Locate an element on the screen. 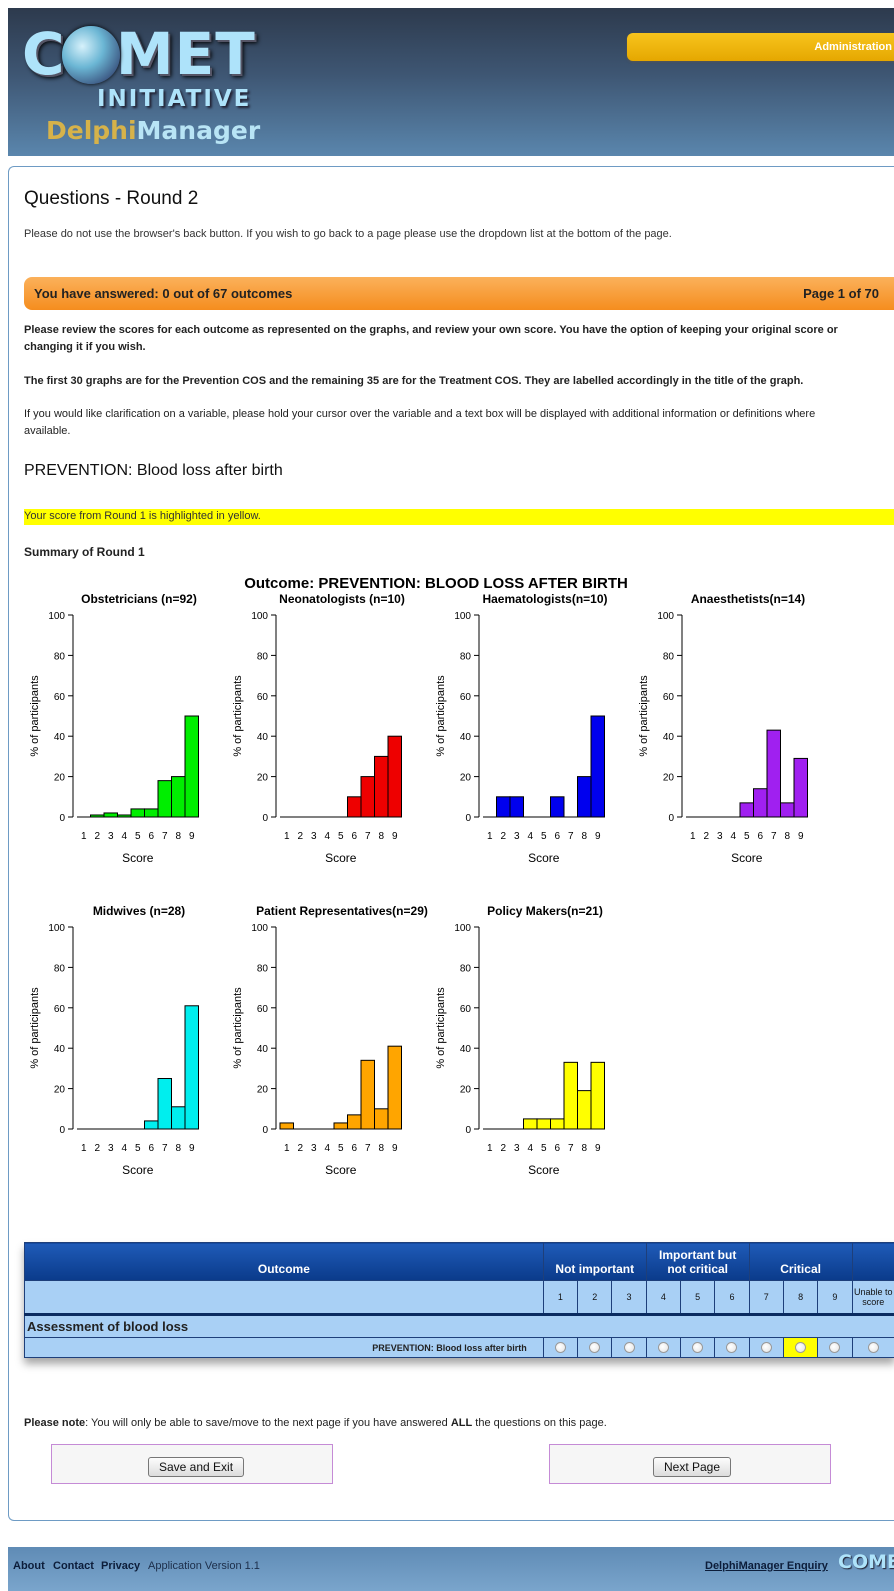 The width and height of the screenshot is (894, 1591). x-tick-label: 7 is located at coordinates (368, 836).